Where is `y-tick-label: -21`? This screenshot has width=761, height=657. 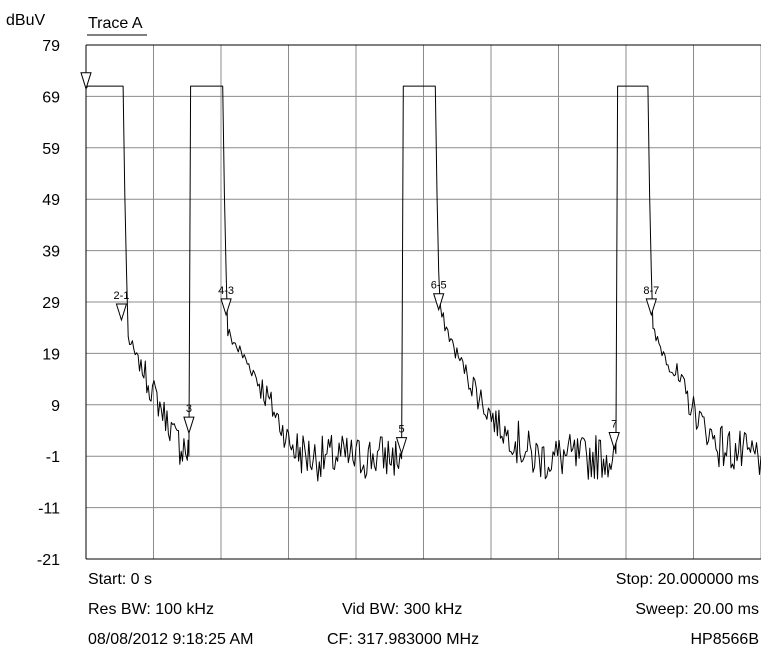 y-tick-label: -21 is located at coordinates (48, 560).